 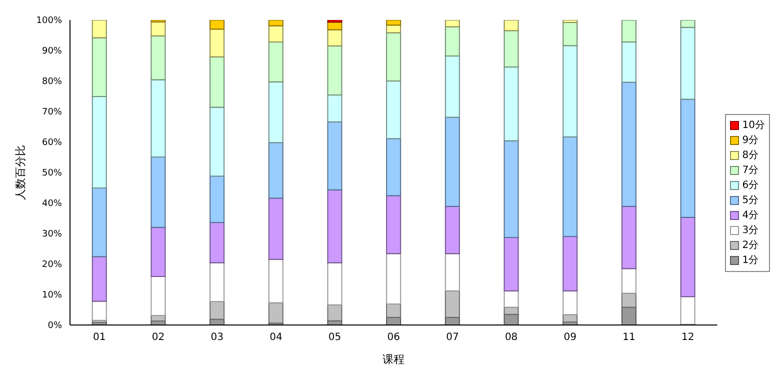 What do you see at coordinates (750, 141) in the screenshot?
I see `legend-label: 9分` at bounding box center [750, 141].